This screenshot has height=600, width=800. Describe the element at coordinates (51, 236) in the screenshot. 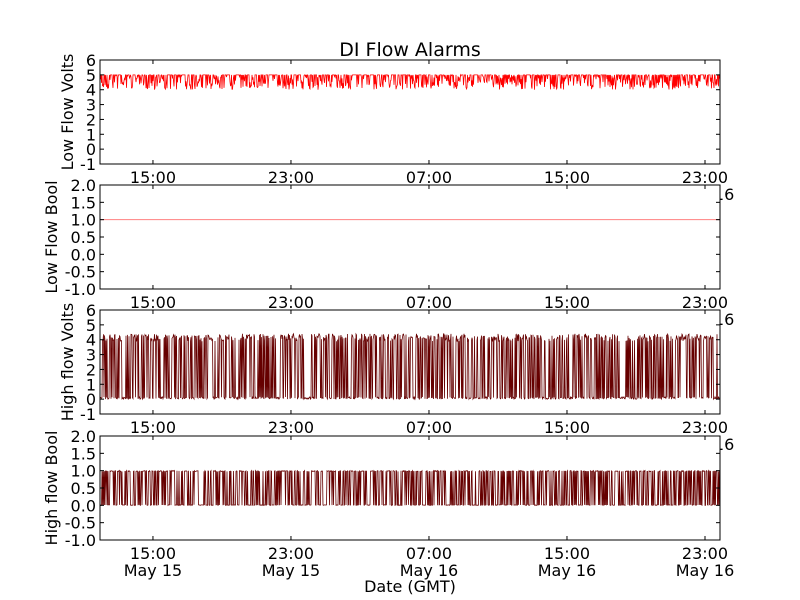

I see `y-axis-label: Low Flow Bool` at that location.